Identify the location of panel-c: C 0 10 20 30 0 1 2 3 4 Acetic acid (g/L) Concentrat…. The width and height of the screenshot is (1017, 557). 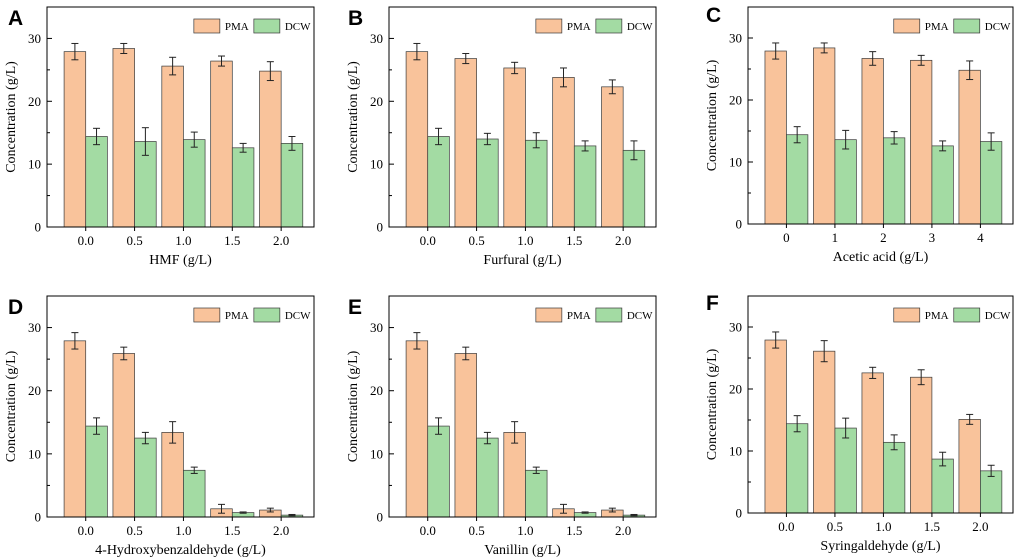
(859, 134).